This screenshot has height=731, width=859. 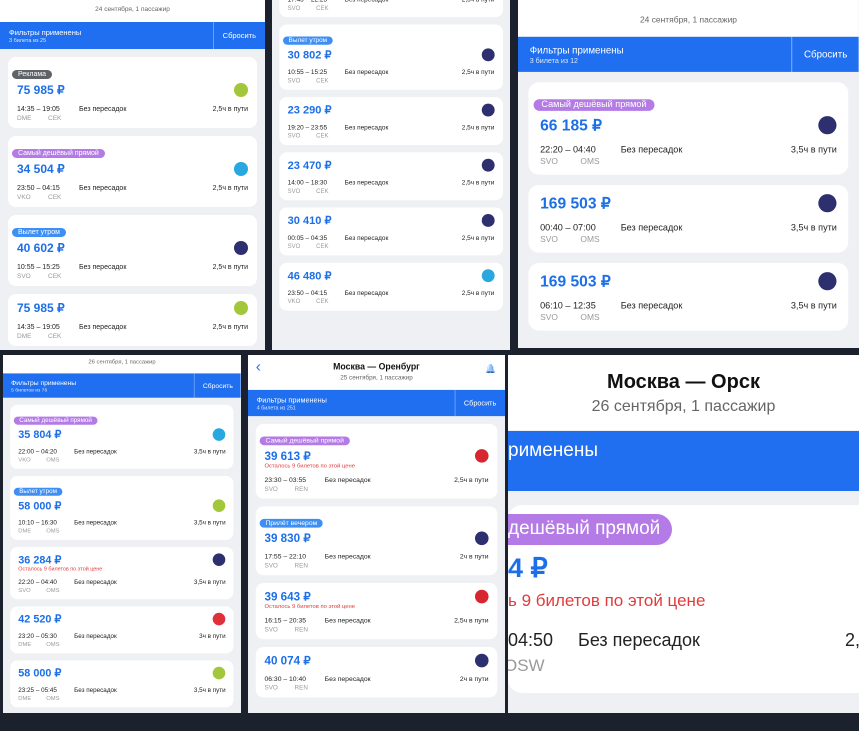 What do you see at coordinates (121, 699) in the screenshot?
I see `airport-codes: DME OMS` at bounding box center [121, 699].